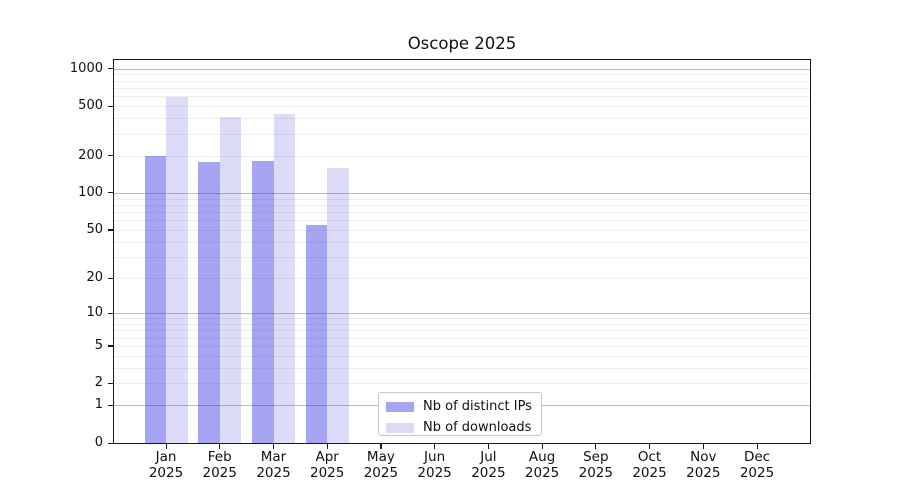 Image resolution: width=900 pixels, height=500 pixels. What do you see at coordinates (177, 270) in the screenshot?
I see `bar-nb-of-downloads-jan` at bounding box center [177, 270].